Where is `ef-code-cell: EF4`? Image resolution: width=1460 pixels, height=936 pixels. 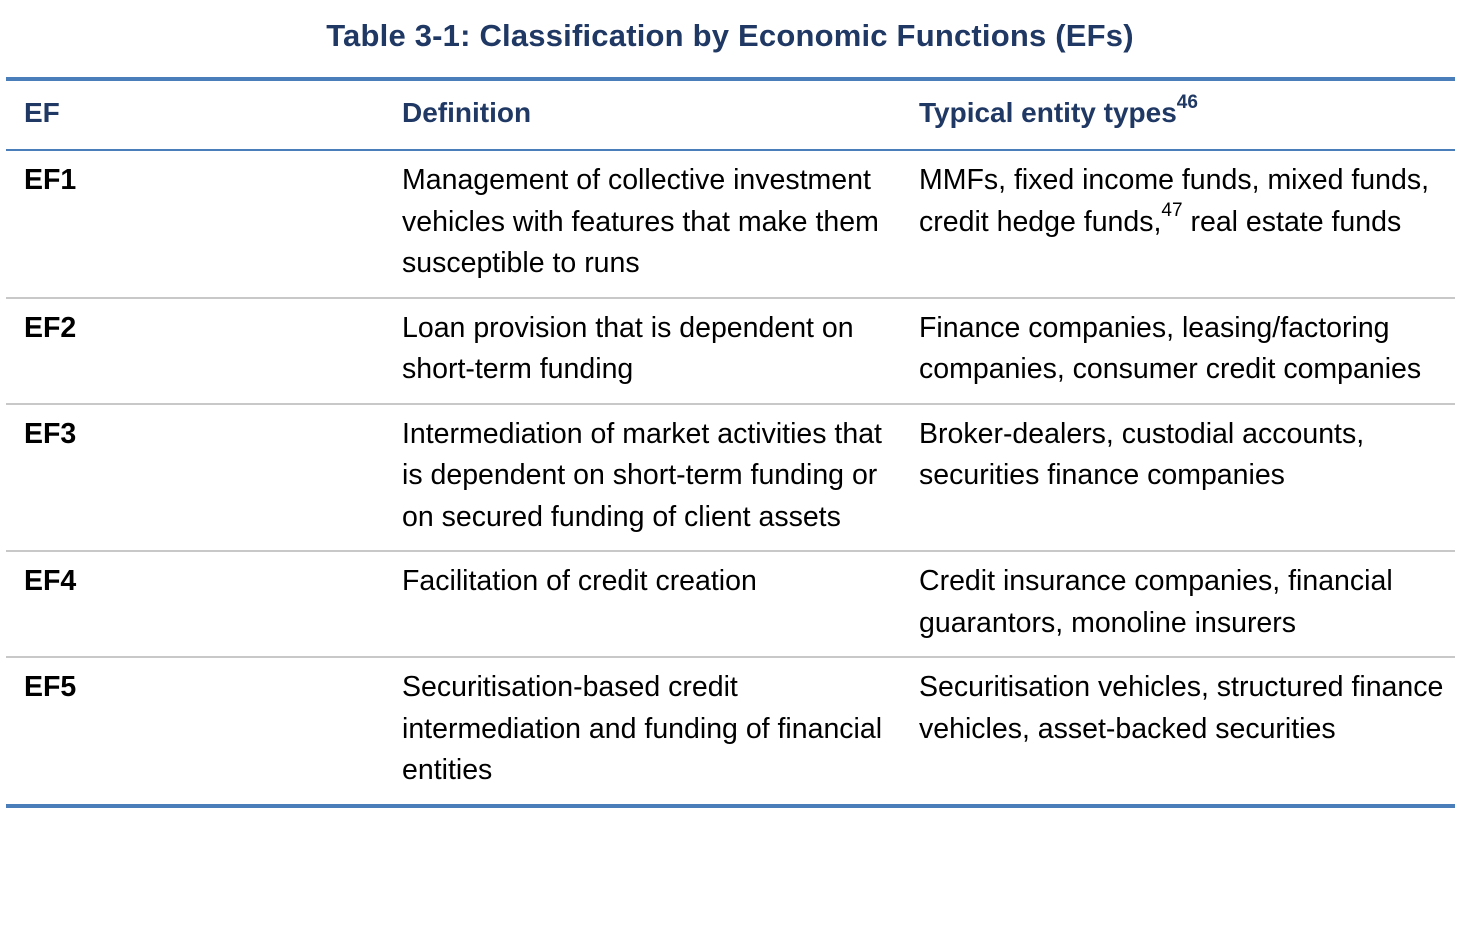 ef-code-cell: EF4 is located at coordinates (194, 604).